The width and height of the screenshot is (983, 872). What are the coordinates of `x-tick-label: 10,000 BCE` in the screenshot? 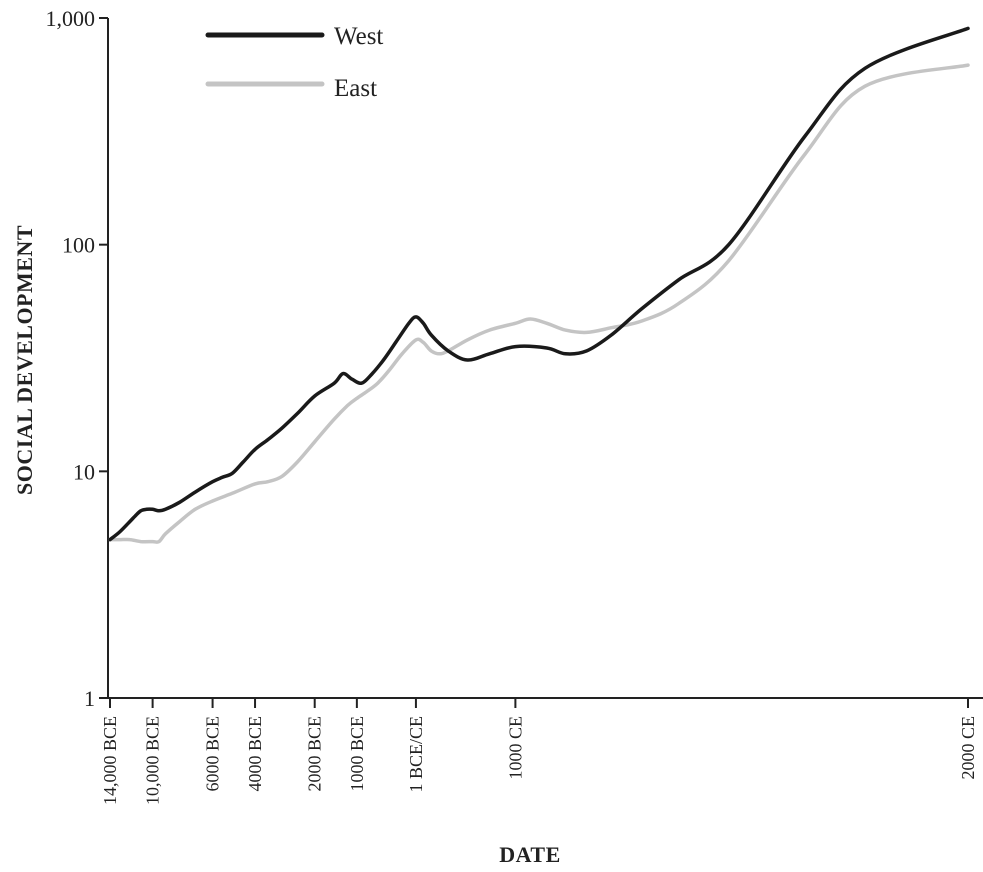 It's located at (153, 760).